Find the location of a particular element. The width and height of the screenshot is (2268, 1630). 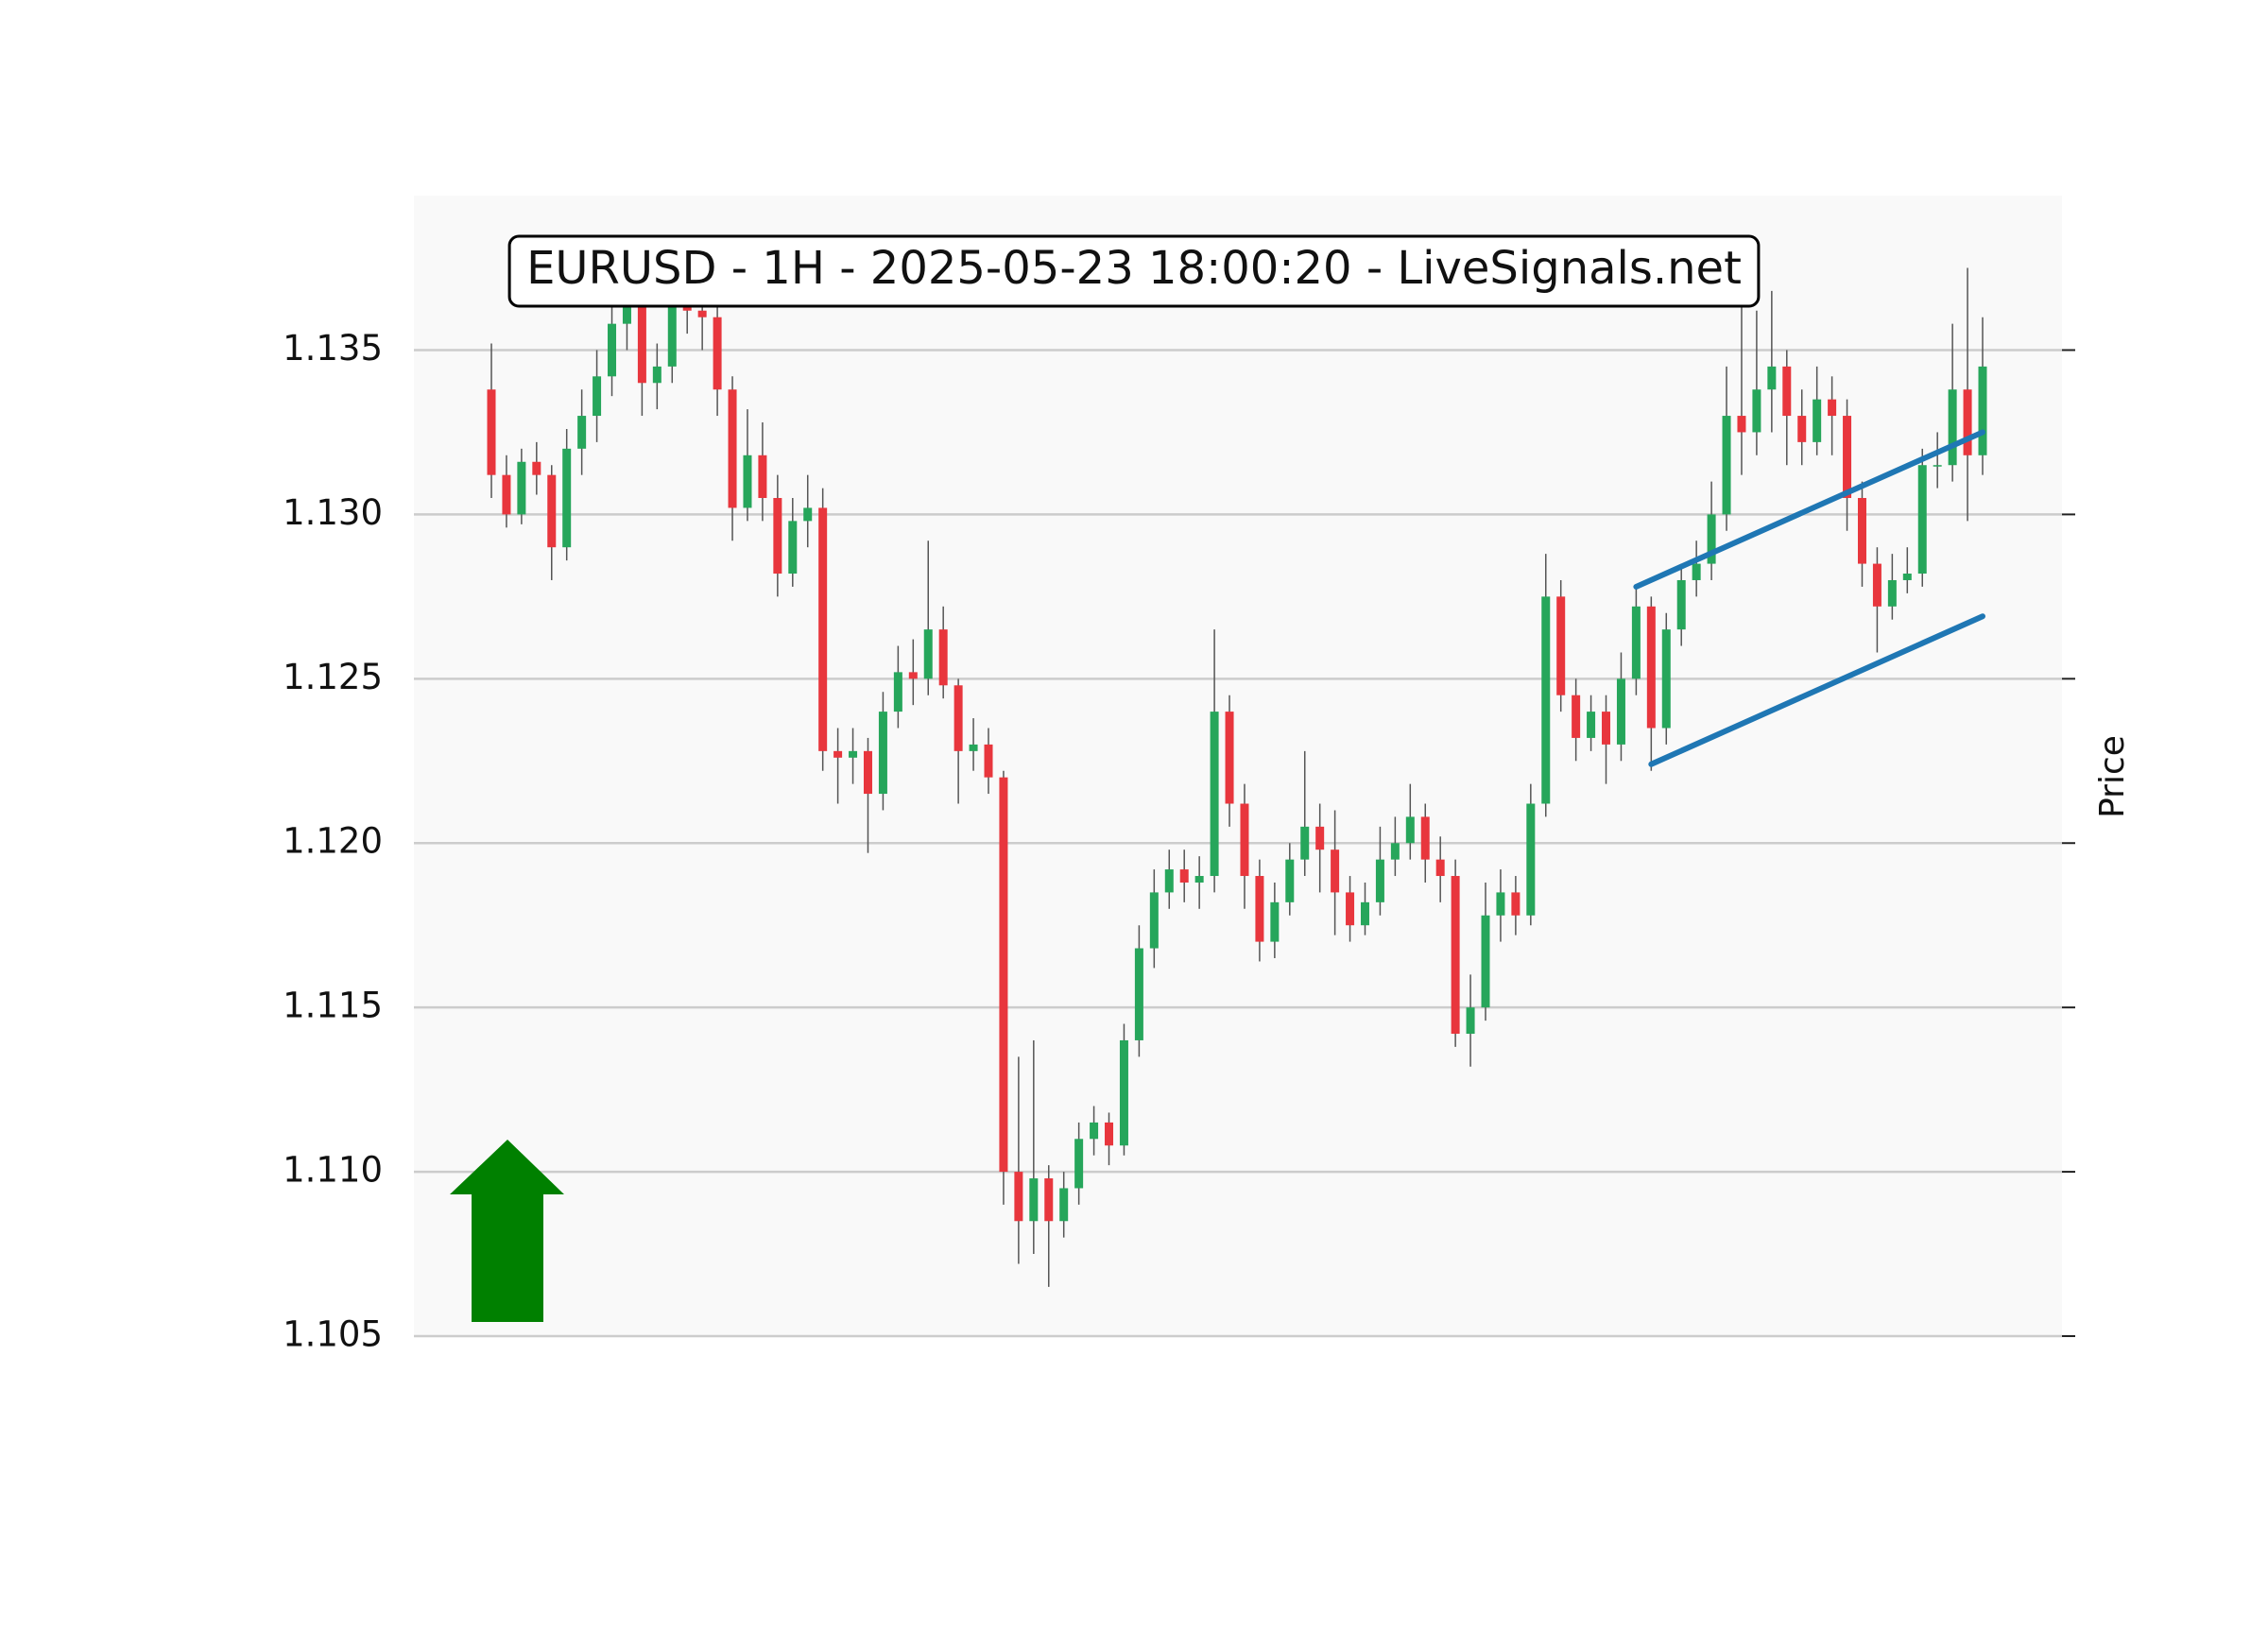

y-tick-label: 1.120 is located at coordinates (333, 842).